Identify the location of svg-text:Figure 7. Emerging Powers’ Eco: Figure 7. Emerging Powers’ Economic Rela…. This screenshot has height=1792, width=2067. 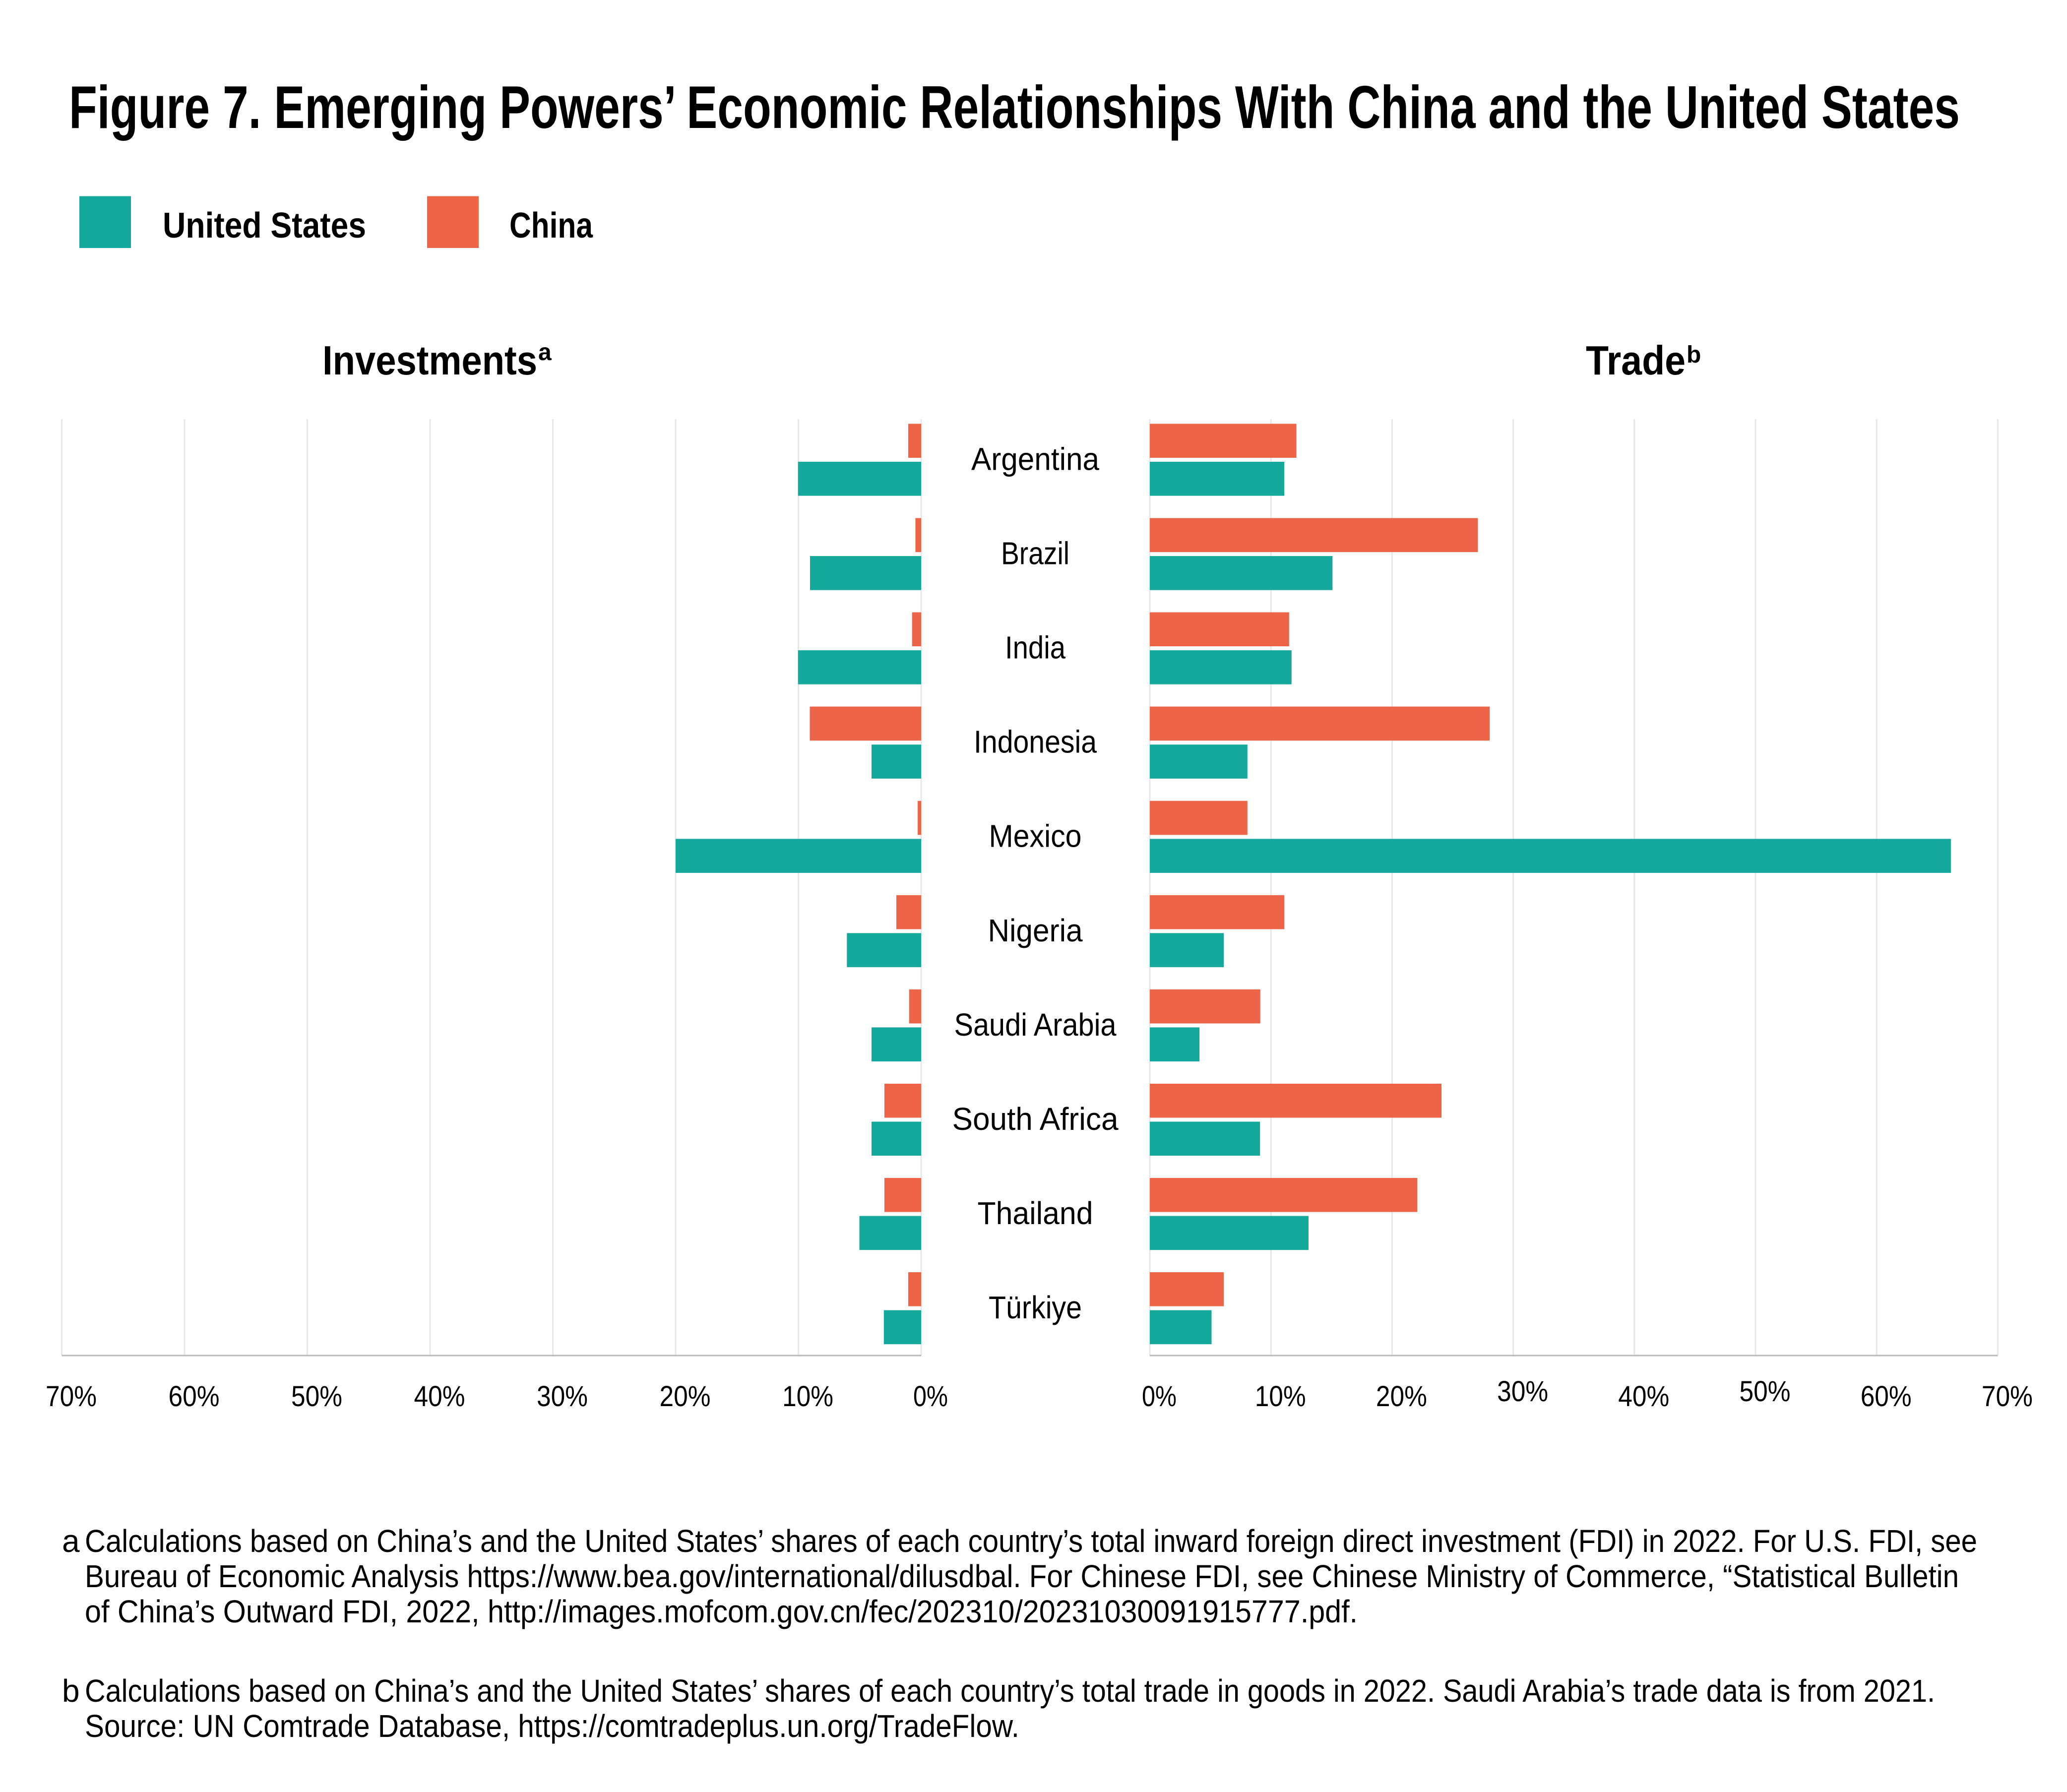
(1014, 107).